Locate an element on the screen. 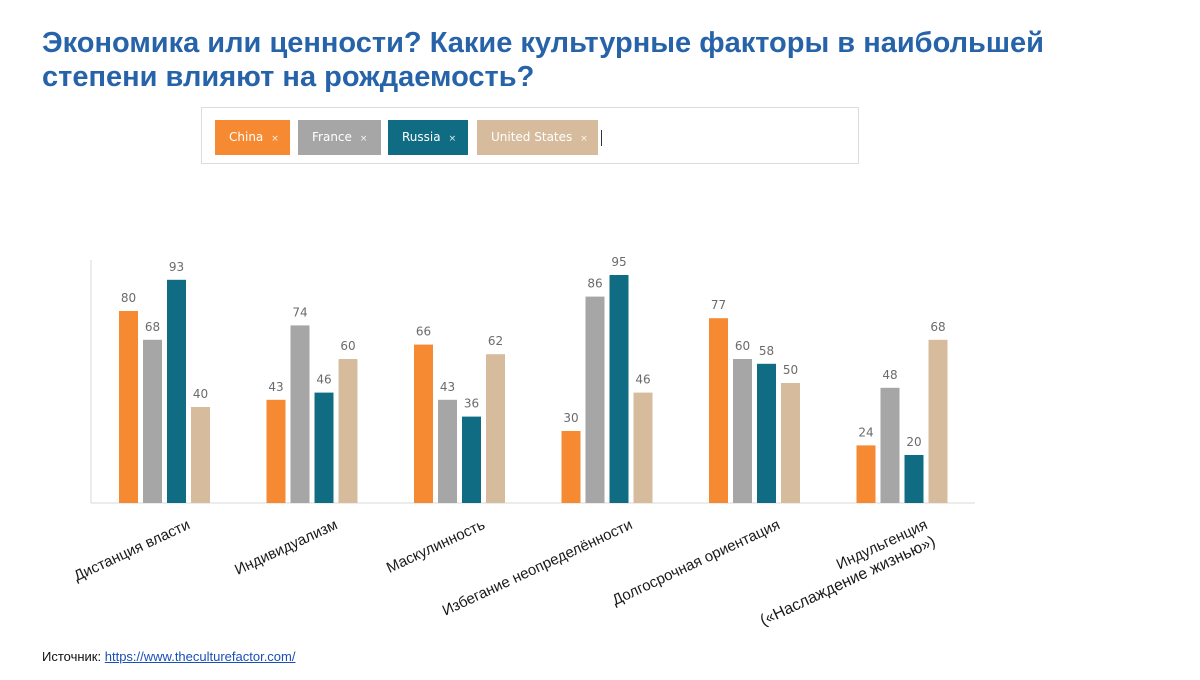  chip-label: United States is located at coordinates (532, 137).